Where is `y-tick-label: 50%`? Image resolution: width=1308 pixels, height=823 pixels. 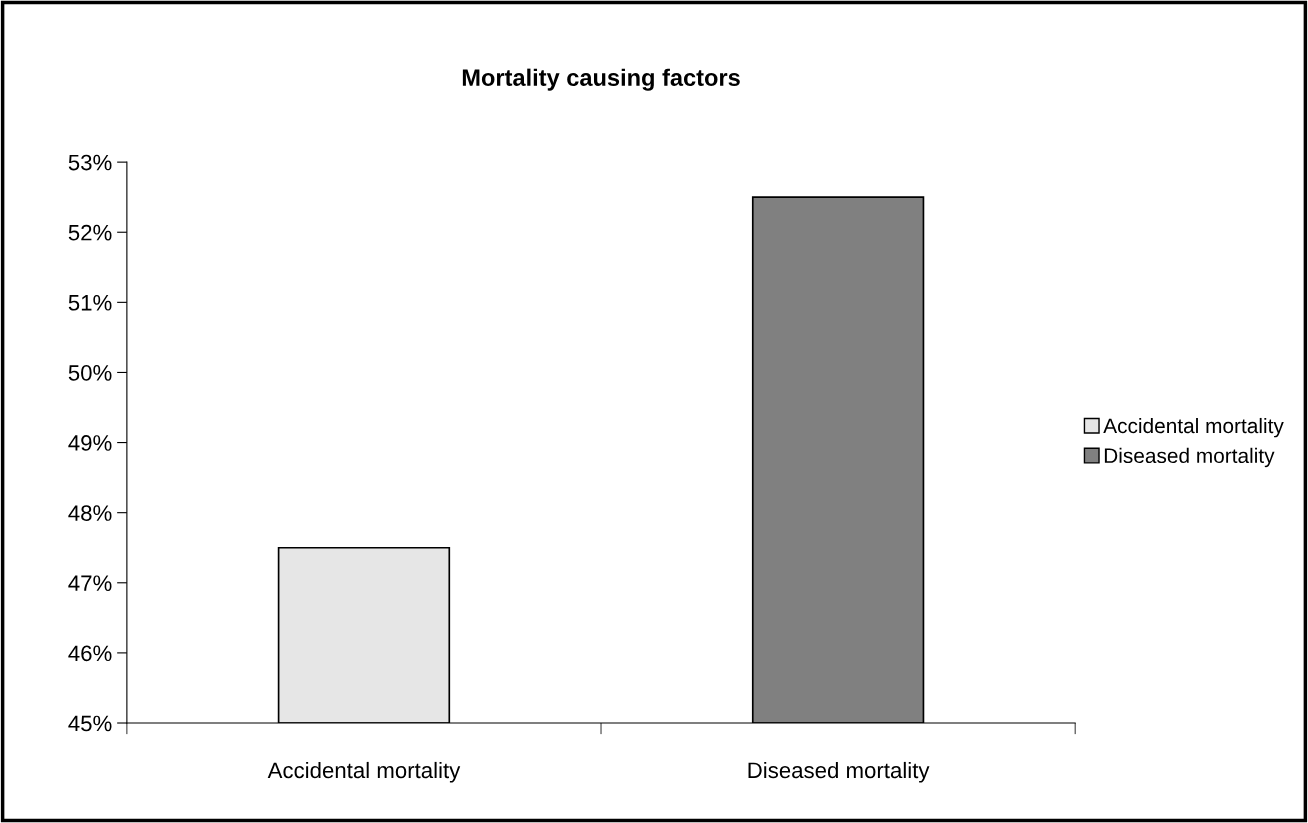
y-tick-label: 50% is located at coordinates (90, 372).